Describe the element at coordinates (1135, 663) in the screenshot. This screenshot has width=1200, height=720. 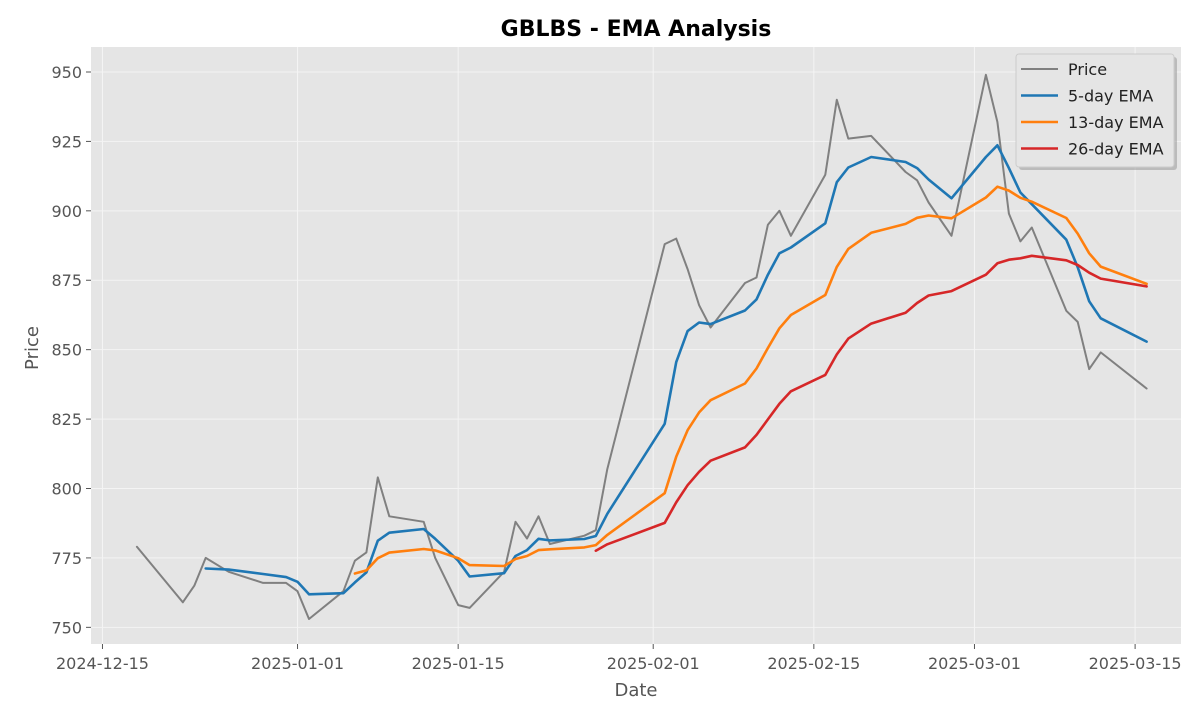
I see `x-tick-label: 2025-03-15` at that location.